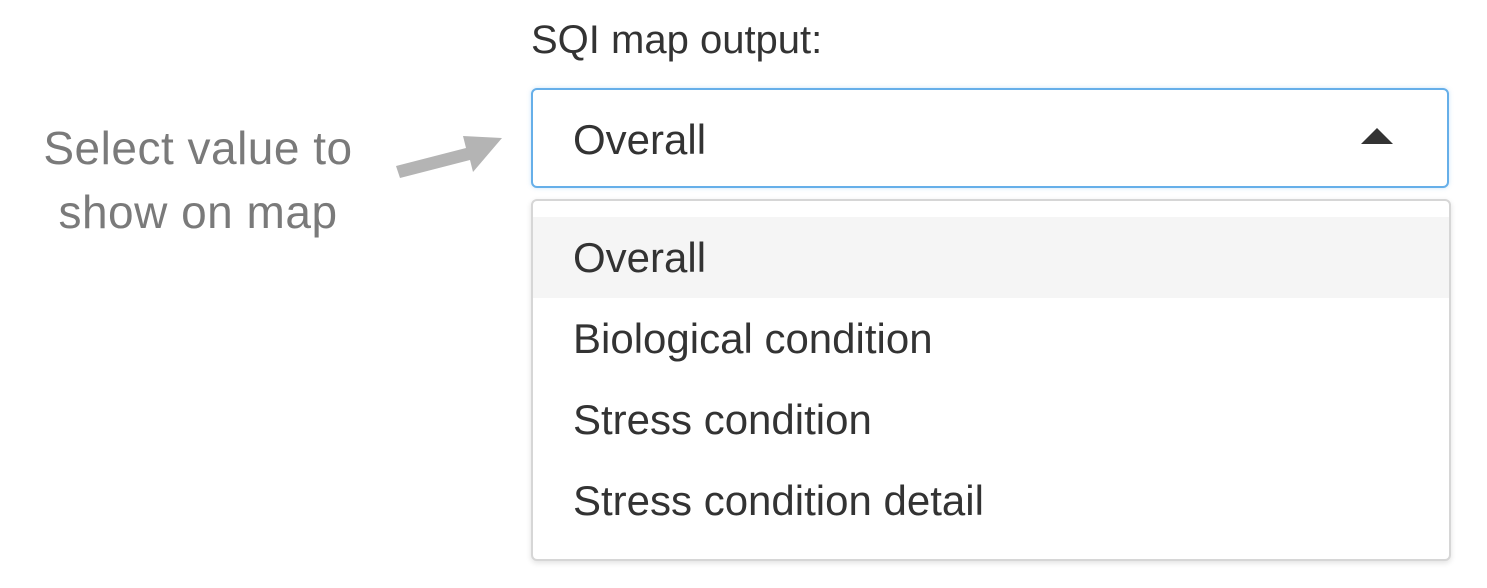  I want to click on field-label: SQI map output:, so click(677, 40).